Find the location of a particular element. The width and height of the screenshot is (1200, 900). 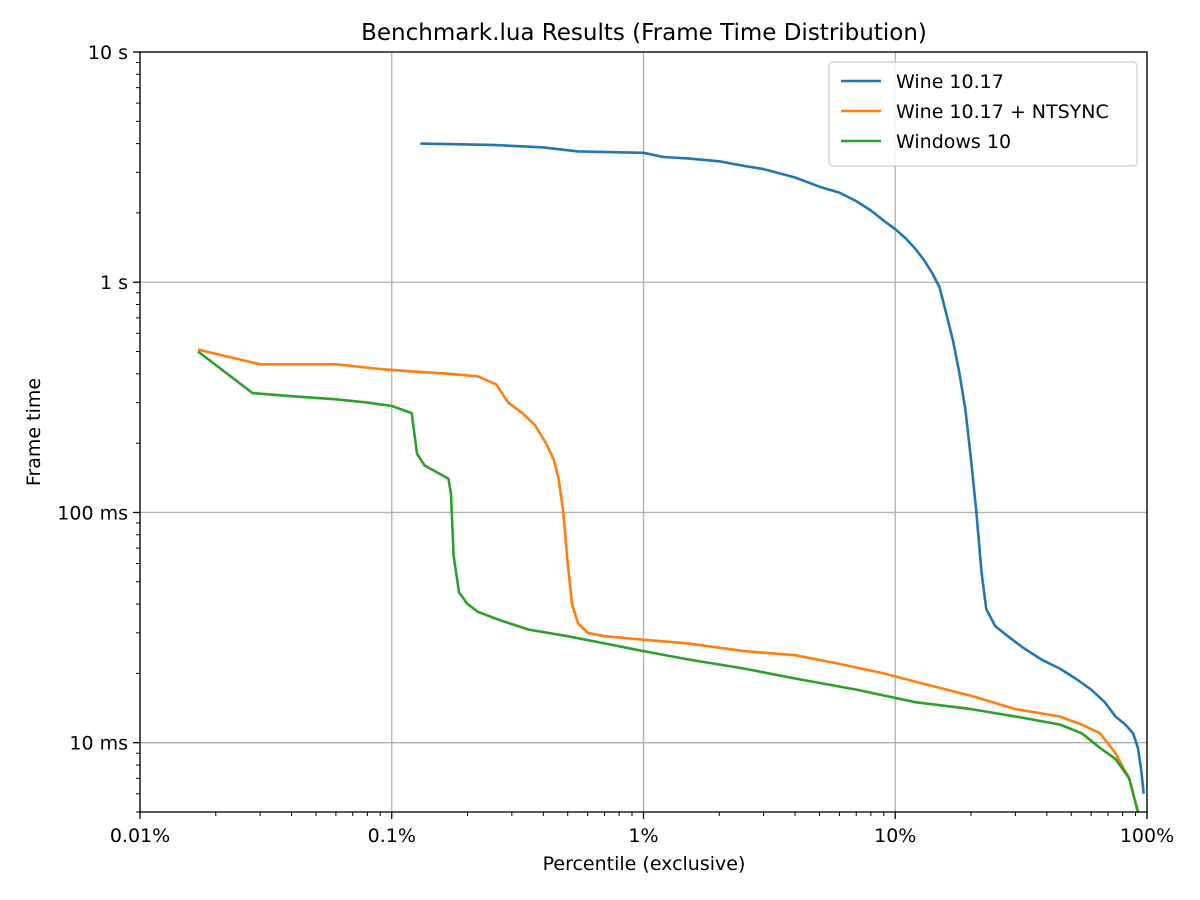

y-tick-label: 10 s is located at coordinates (108, 53).